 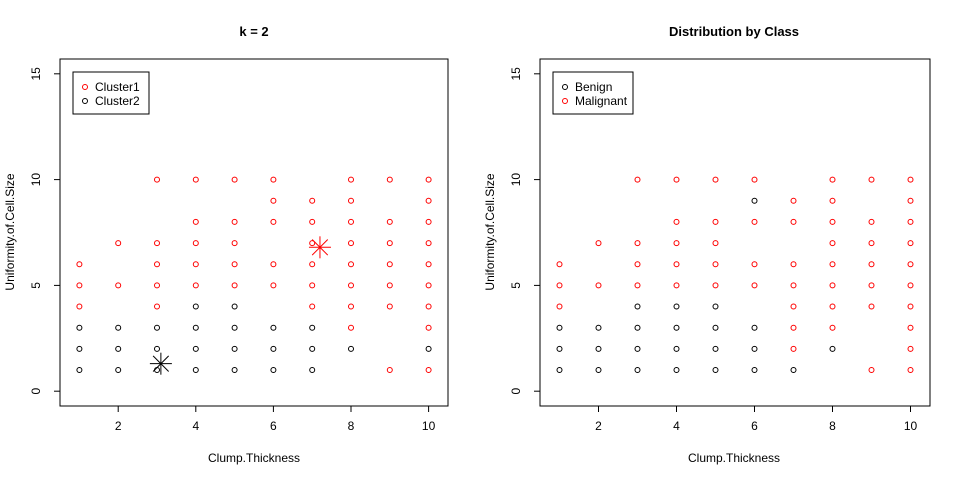 I want to click on legend-label: Cluster1, so click(x=117, y=87).